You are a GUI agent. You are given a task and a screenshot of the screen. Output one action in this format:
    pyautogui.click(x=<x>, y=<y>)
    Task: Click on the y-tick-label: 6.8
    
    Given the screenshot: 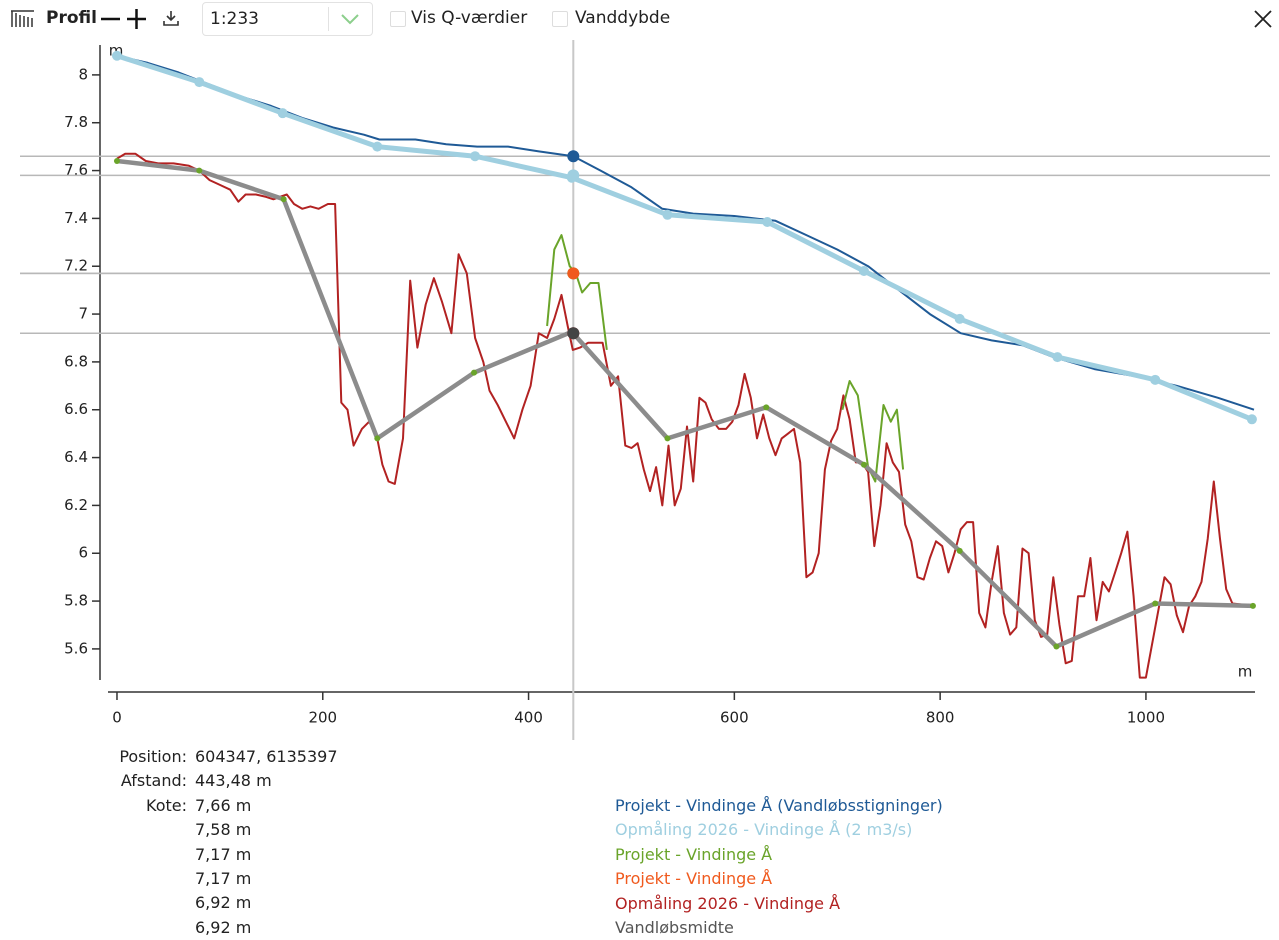 What is the action you would take?
    pyautogui.click(x=76, y=361)
    